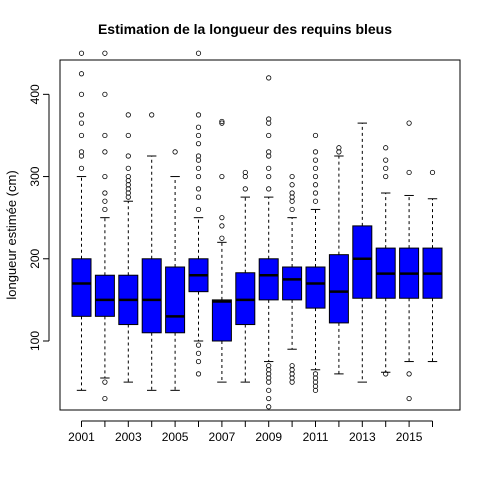 This screenshot has width=482, height=482. What do you see at coordinates (222, 437) in the screenshot?
I see `x-tick-label: 2007` at bounding box center [222, 437].